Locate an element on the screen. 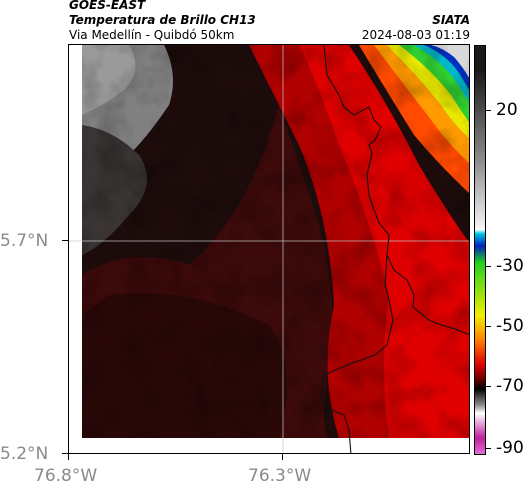 This screenshot has height=491, width=526. colorbar-label-minus70: -70 is located at coordinates (510, 386).